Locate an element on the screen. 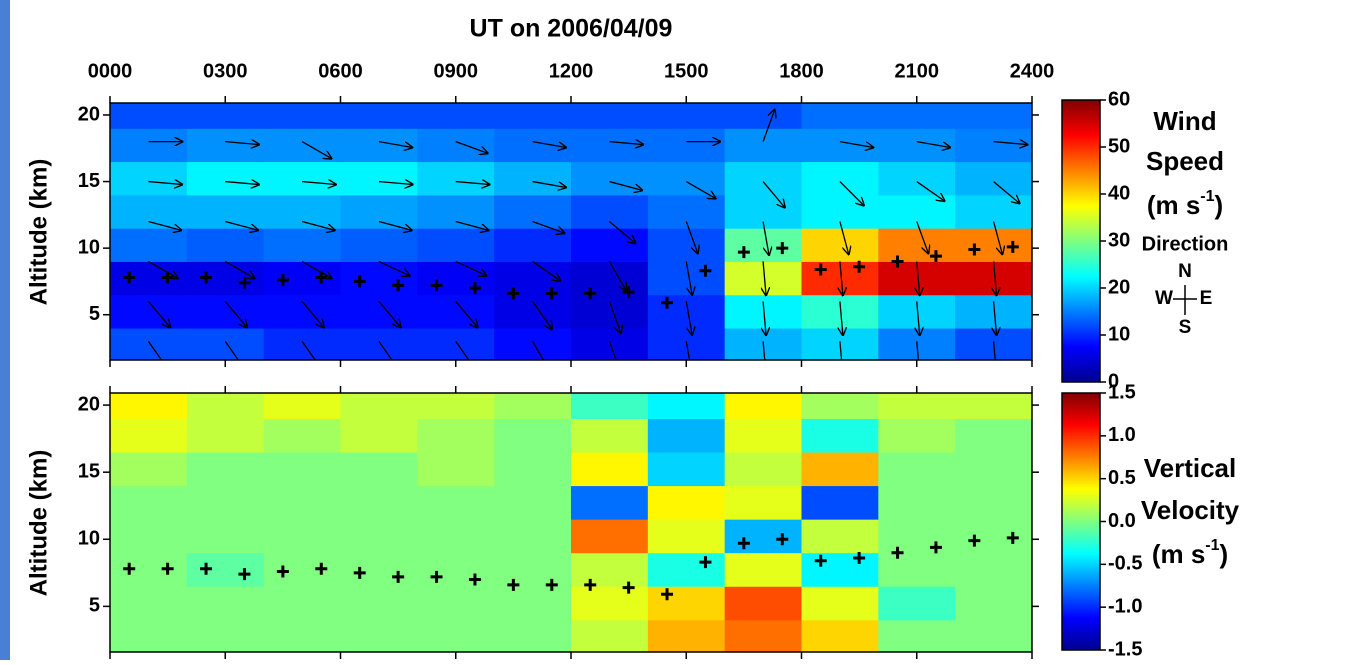 Image resolution: width=1349 pixels, height=665 pixels. colorbar-unit: (m s-1) is located at coordinates (1190, 553).